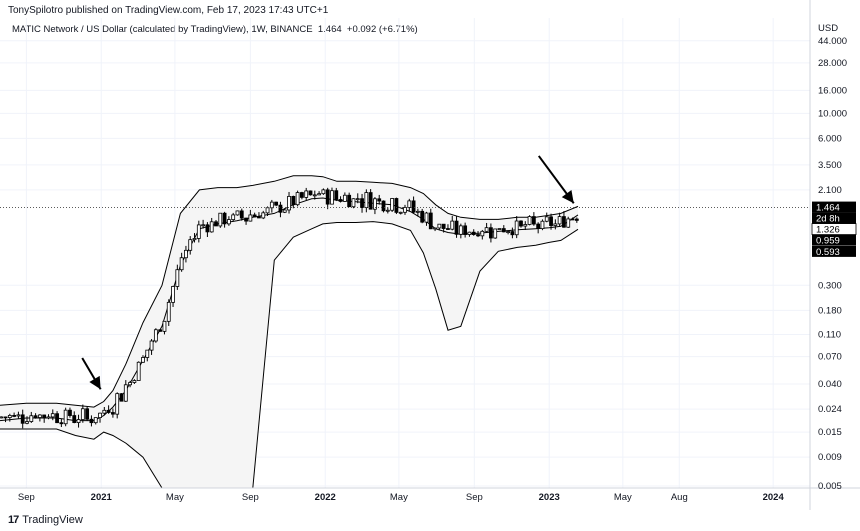  I want to click on symbol-price: 1.464, so click(329, 29).